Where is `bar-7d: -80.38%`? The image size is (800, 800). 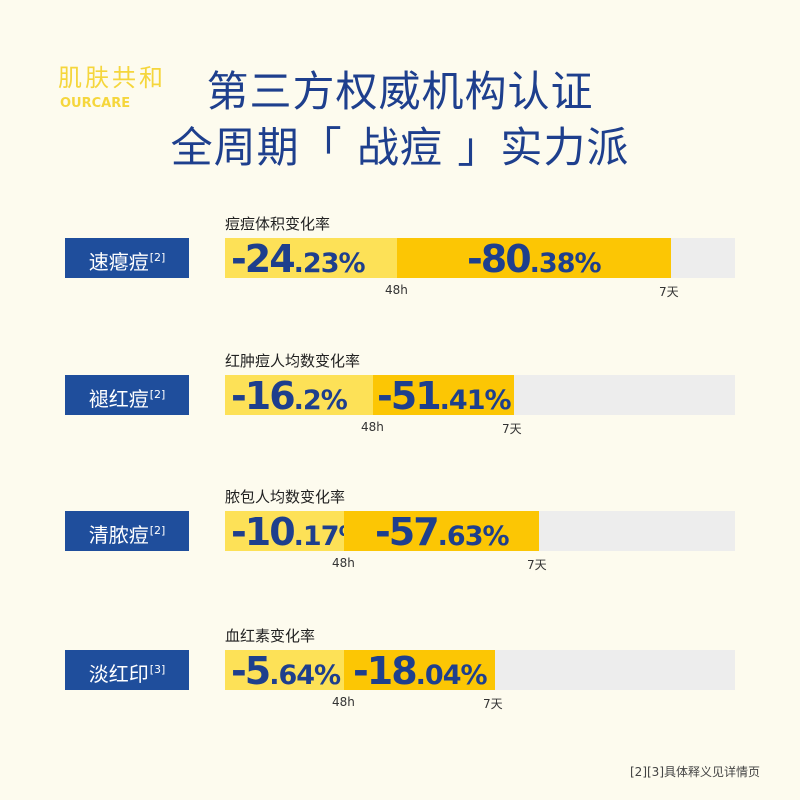
bar-7d: -80.38% is located at coordinates (534, 259).